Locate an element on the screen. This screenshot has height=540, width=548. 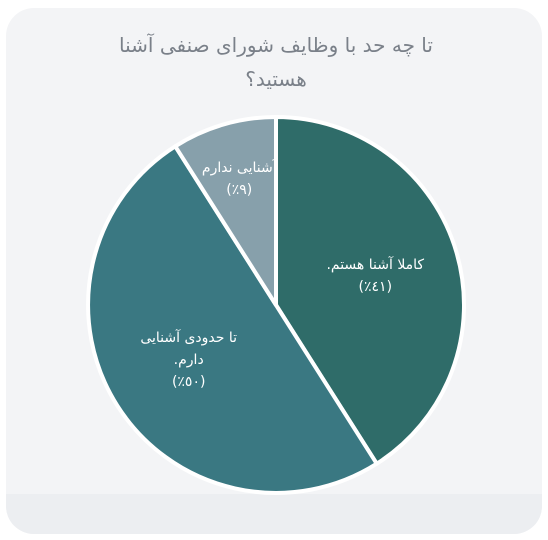
slice-label: کاملا آشنا هستم. (٤١٪) is located at coordinates (375, 276).